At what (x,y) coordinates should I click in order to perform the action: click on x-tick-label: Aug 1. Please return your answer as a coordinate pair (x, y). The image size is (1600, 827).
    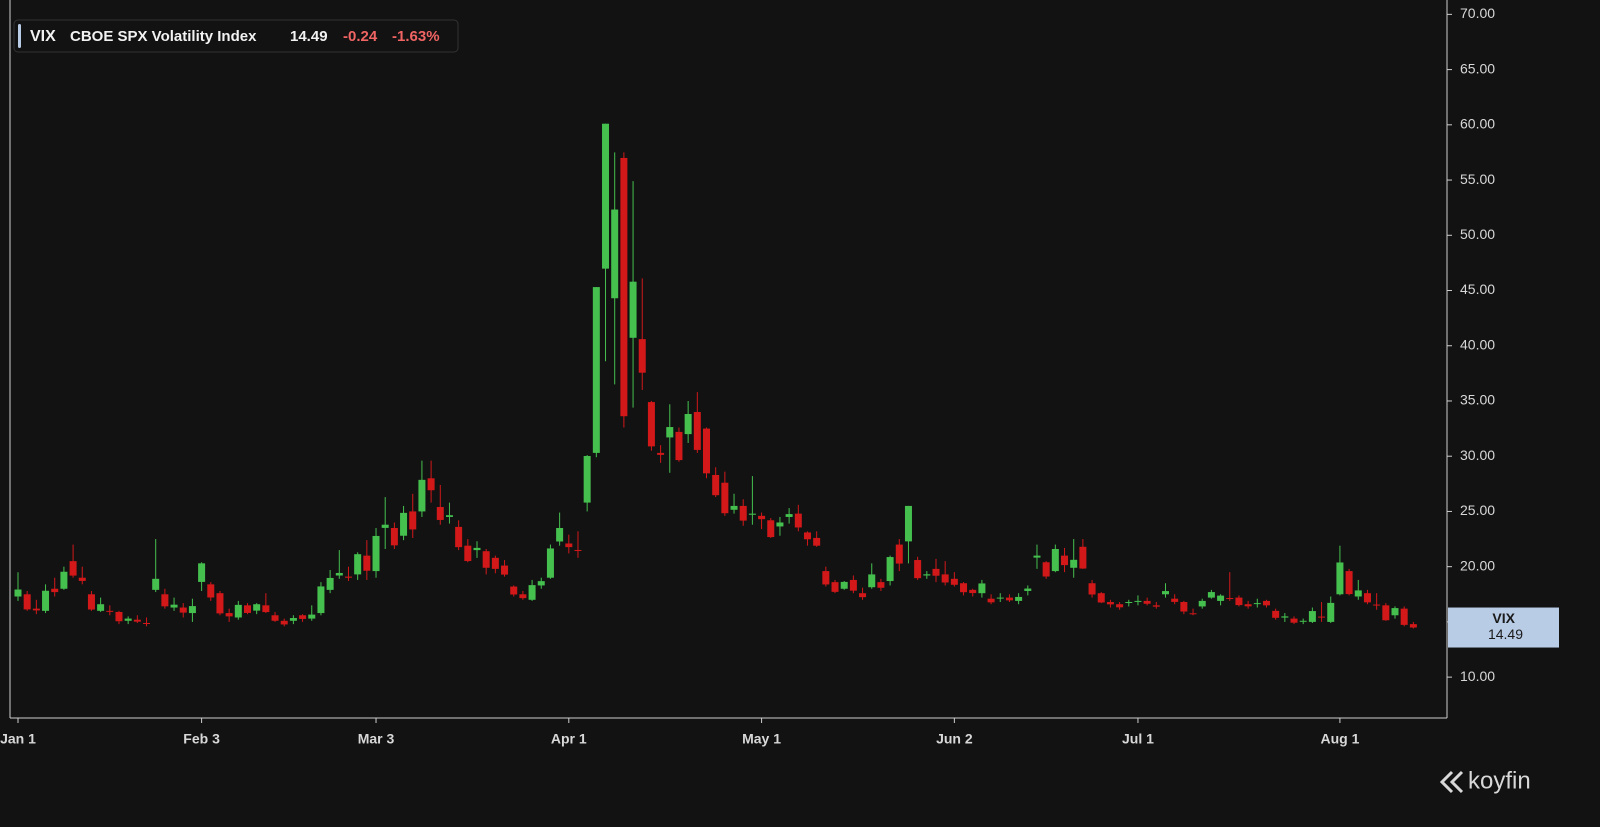
    Looking at the image, I should click on (1339, 739).